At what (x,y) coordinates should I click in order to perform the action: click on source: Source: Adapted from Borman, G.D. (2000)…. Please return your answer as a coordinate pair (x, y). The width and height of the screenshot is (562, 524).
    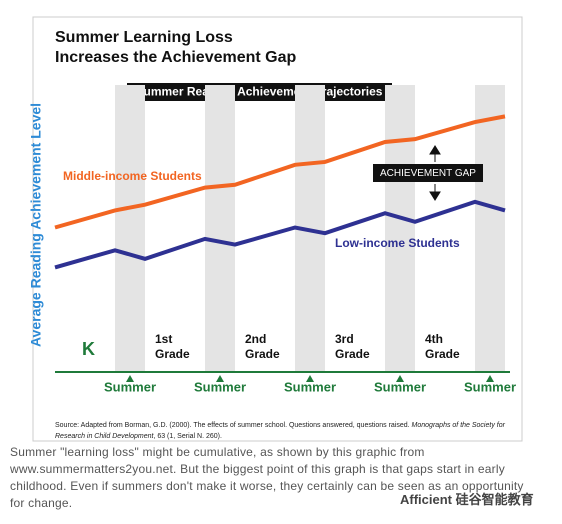
    Looking at the image, I should click on (280, 431).